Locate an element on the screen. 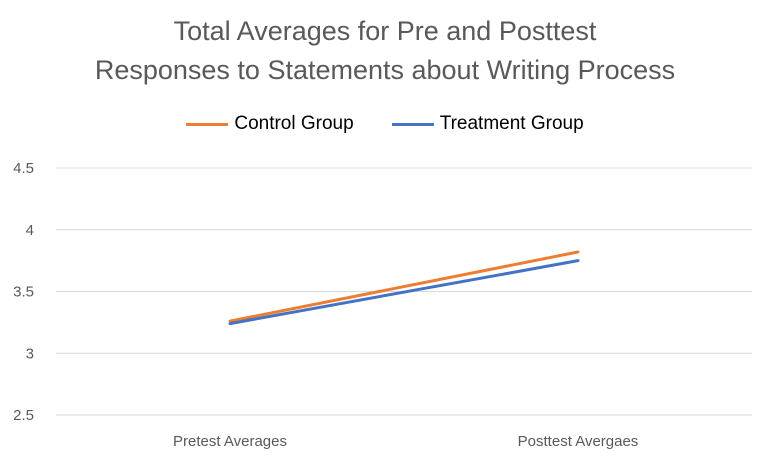  y-tick-label: 4 is located at coordinates (30, 230).